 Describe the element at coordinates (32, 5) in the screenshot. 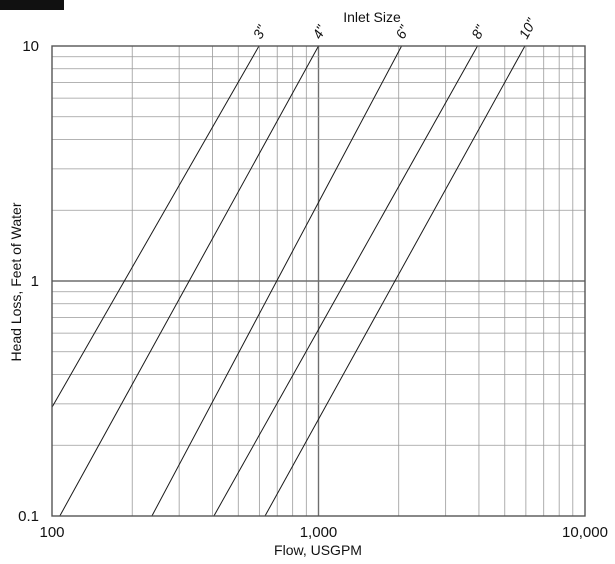

I see `corner-mark` at that location.